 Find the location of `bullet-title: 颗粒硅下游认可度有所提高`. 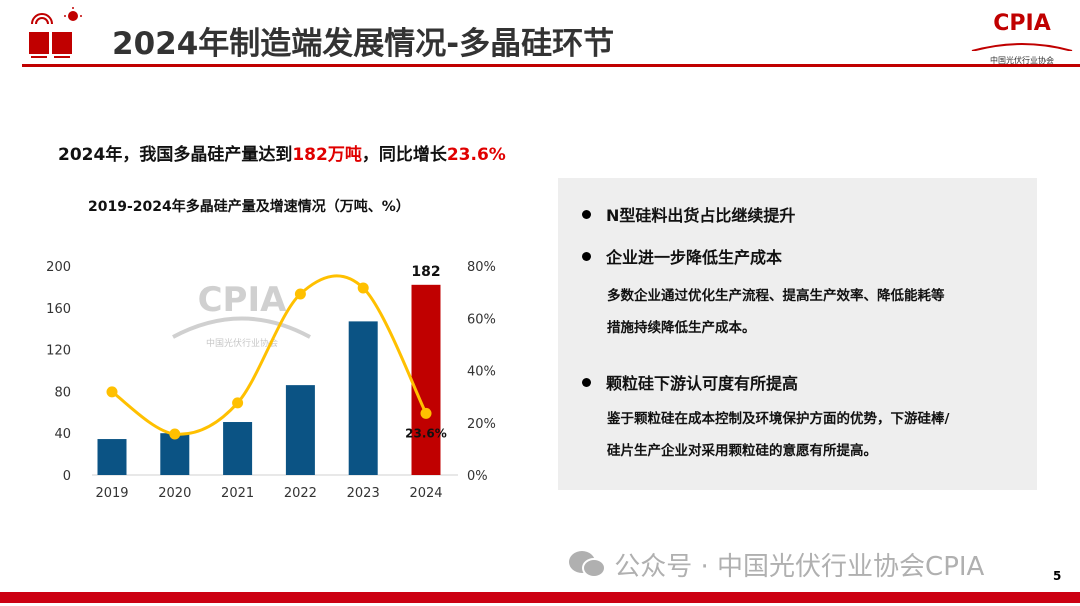

bullet-title: 颗粒硅下游认可度有所提高 is located at coordinates (702, 383).